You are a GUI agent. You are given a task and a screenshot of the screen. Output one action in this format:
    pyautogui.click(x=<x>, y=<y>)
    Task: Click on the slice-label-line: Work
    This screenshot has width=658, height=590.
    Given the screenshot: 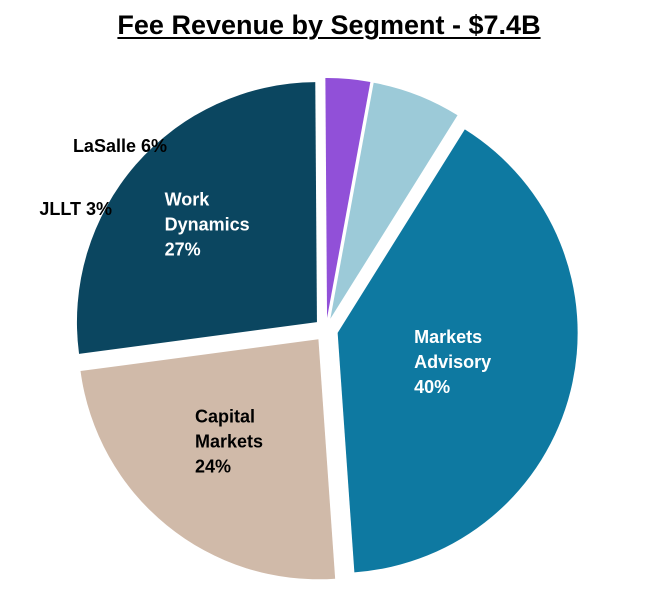 What is the action you would take?
    pyautogui.click(x=188, y=200)
    